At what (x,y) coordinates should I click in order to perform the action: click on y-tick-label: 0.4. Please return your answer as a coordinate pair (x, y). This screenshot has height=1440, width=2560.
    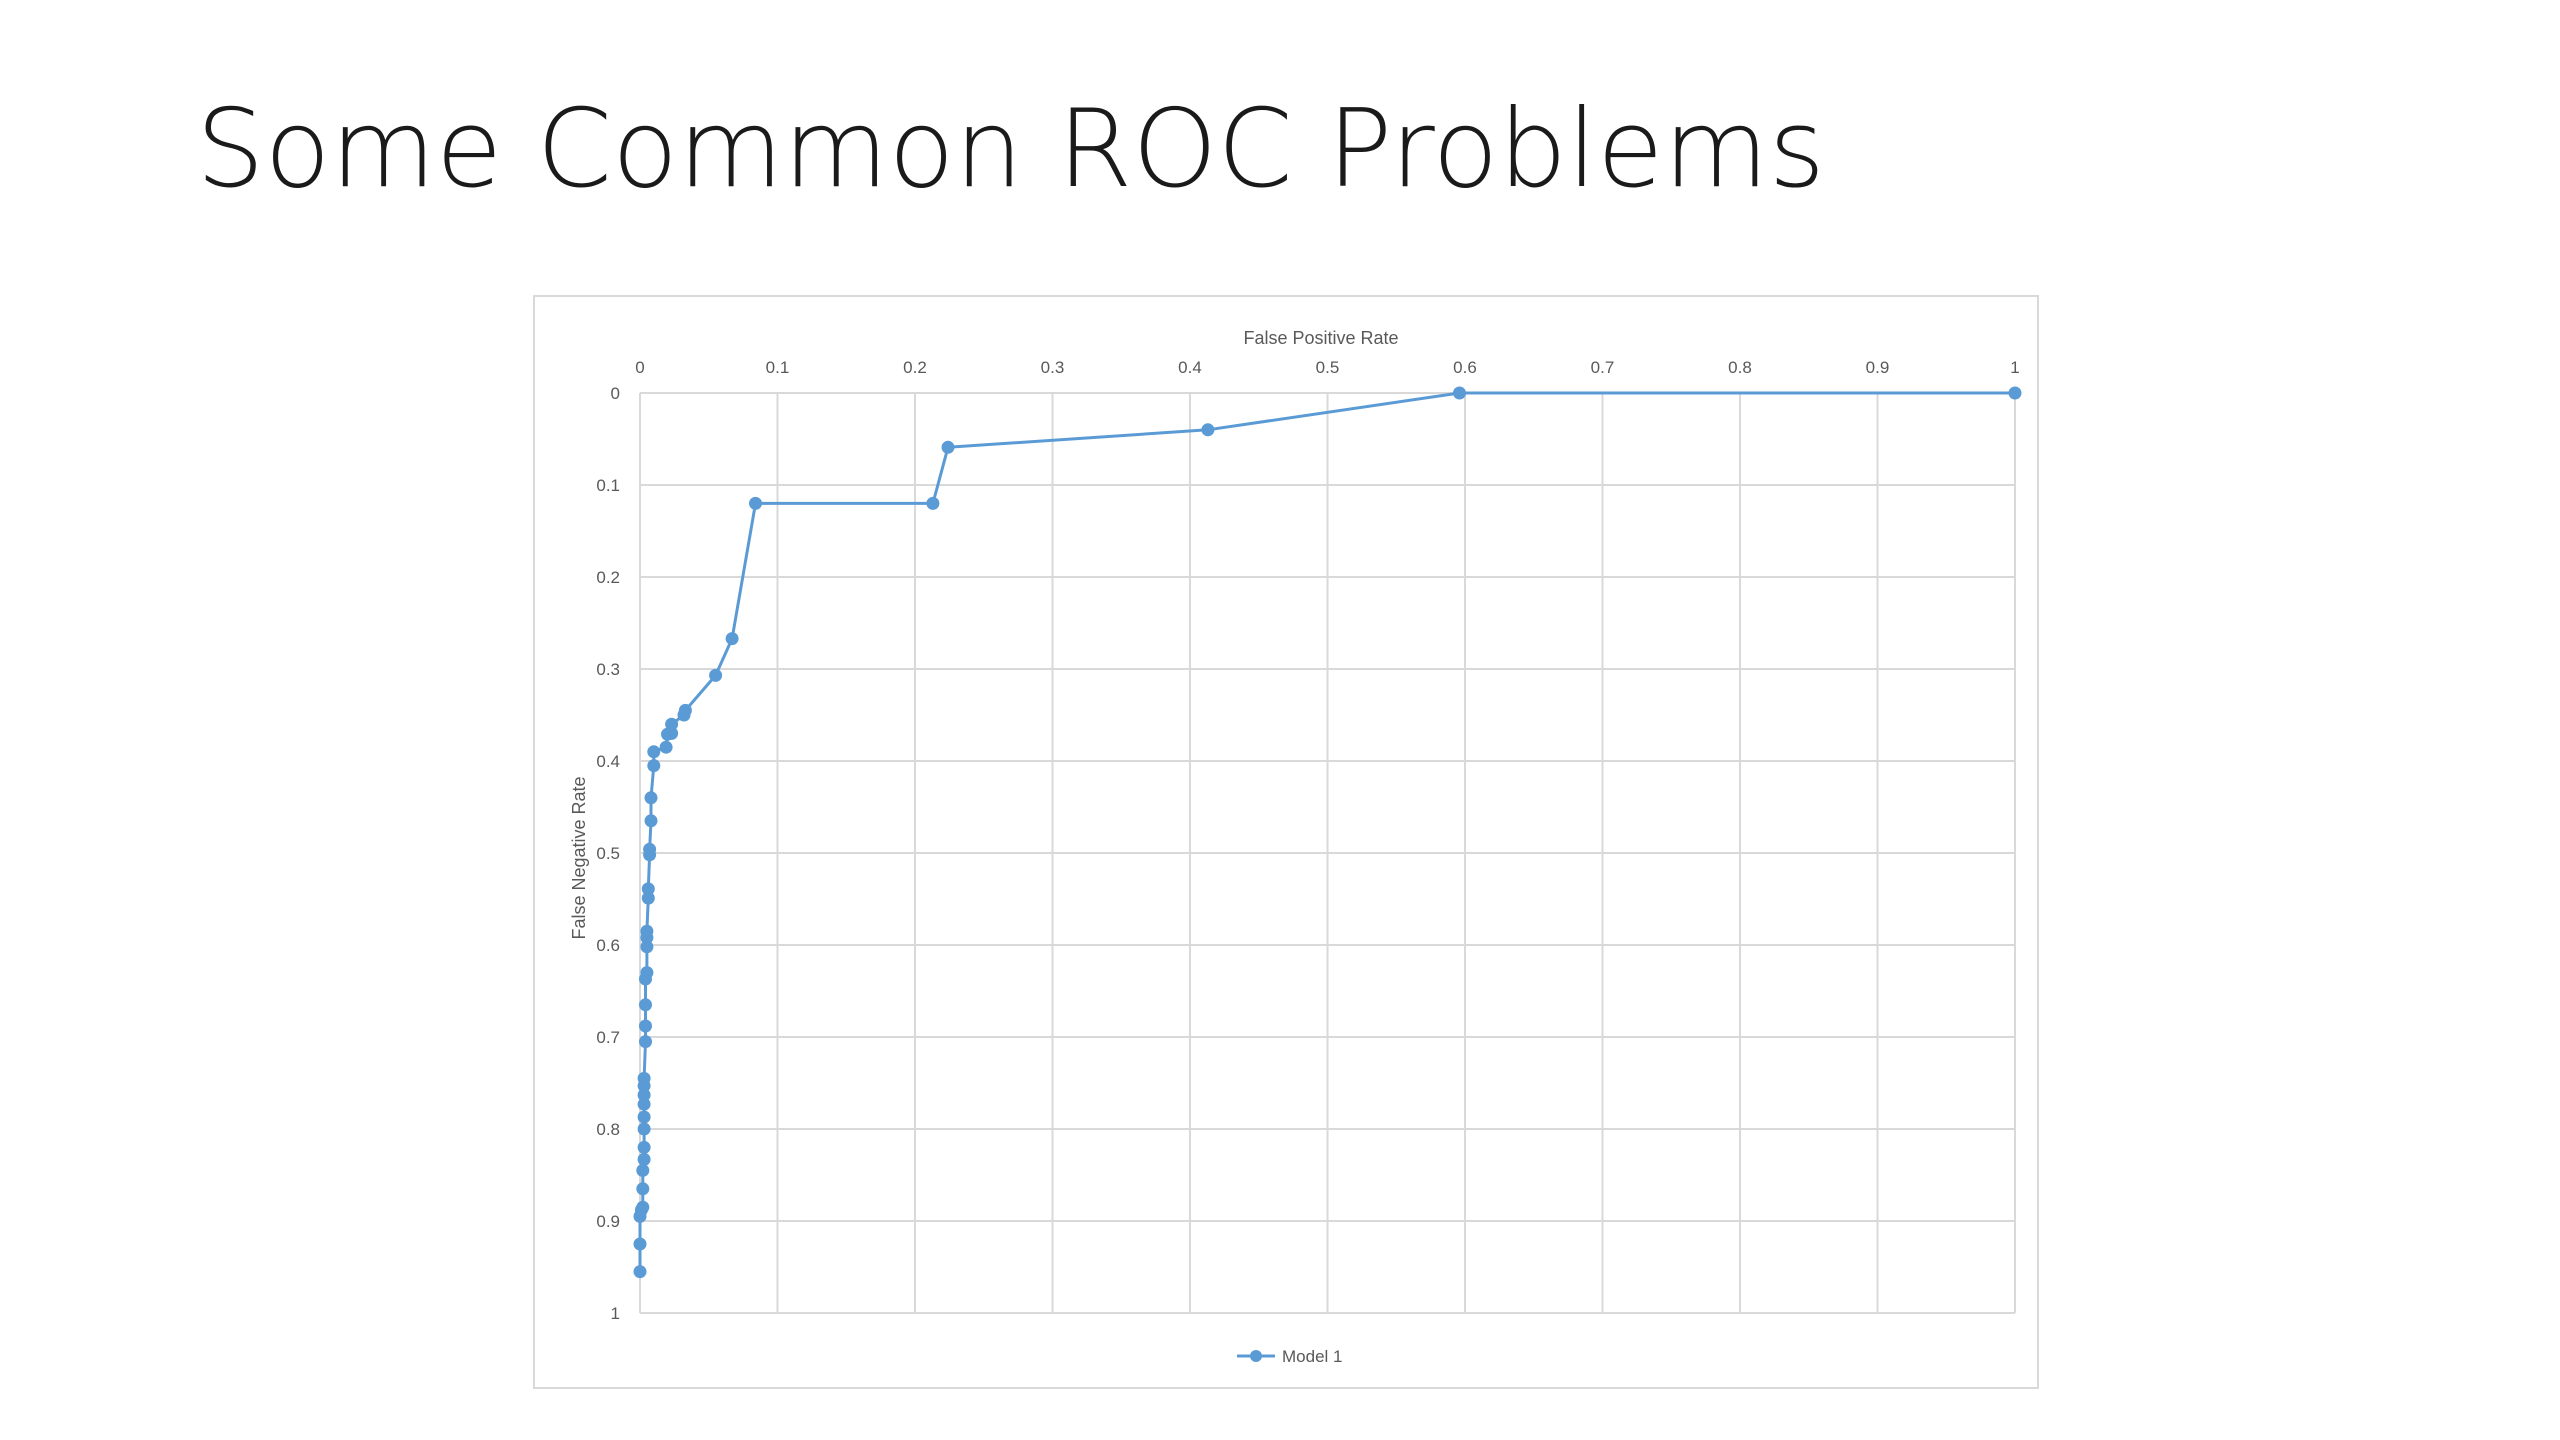
    Looking at the image, I should click on (608, 761).